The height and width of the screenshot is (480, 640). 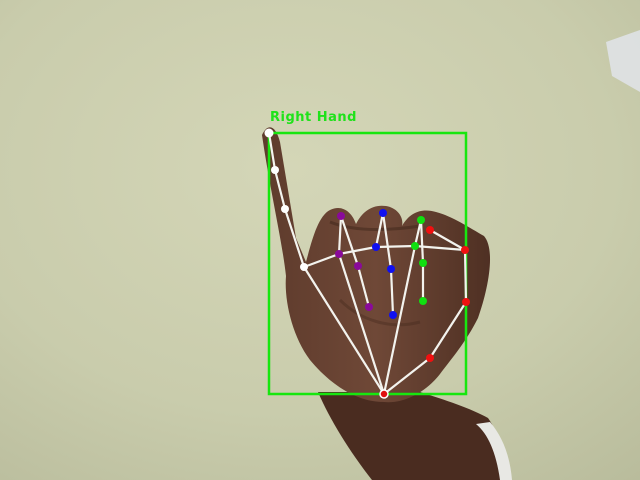 I want to click on landmark-middle-tip, so click(x=393, y=315).